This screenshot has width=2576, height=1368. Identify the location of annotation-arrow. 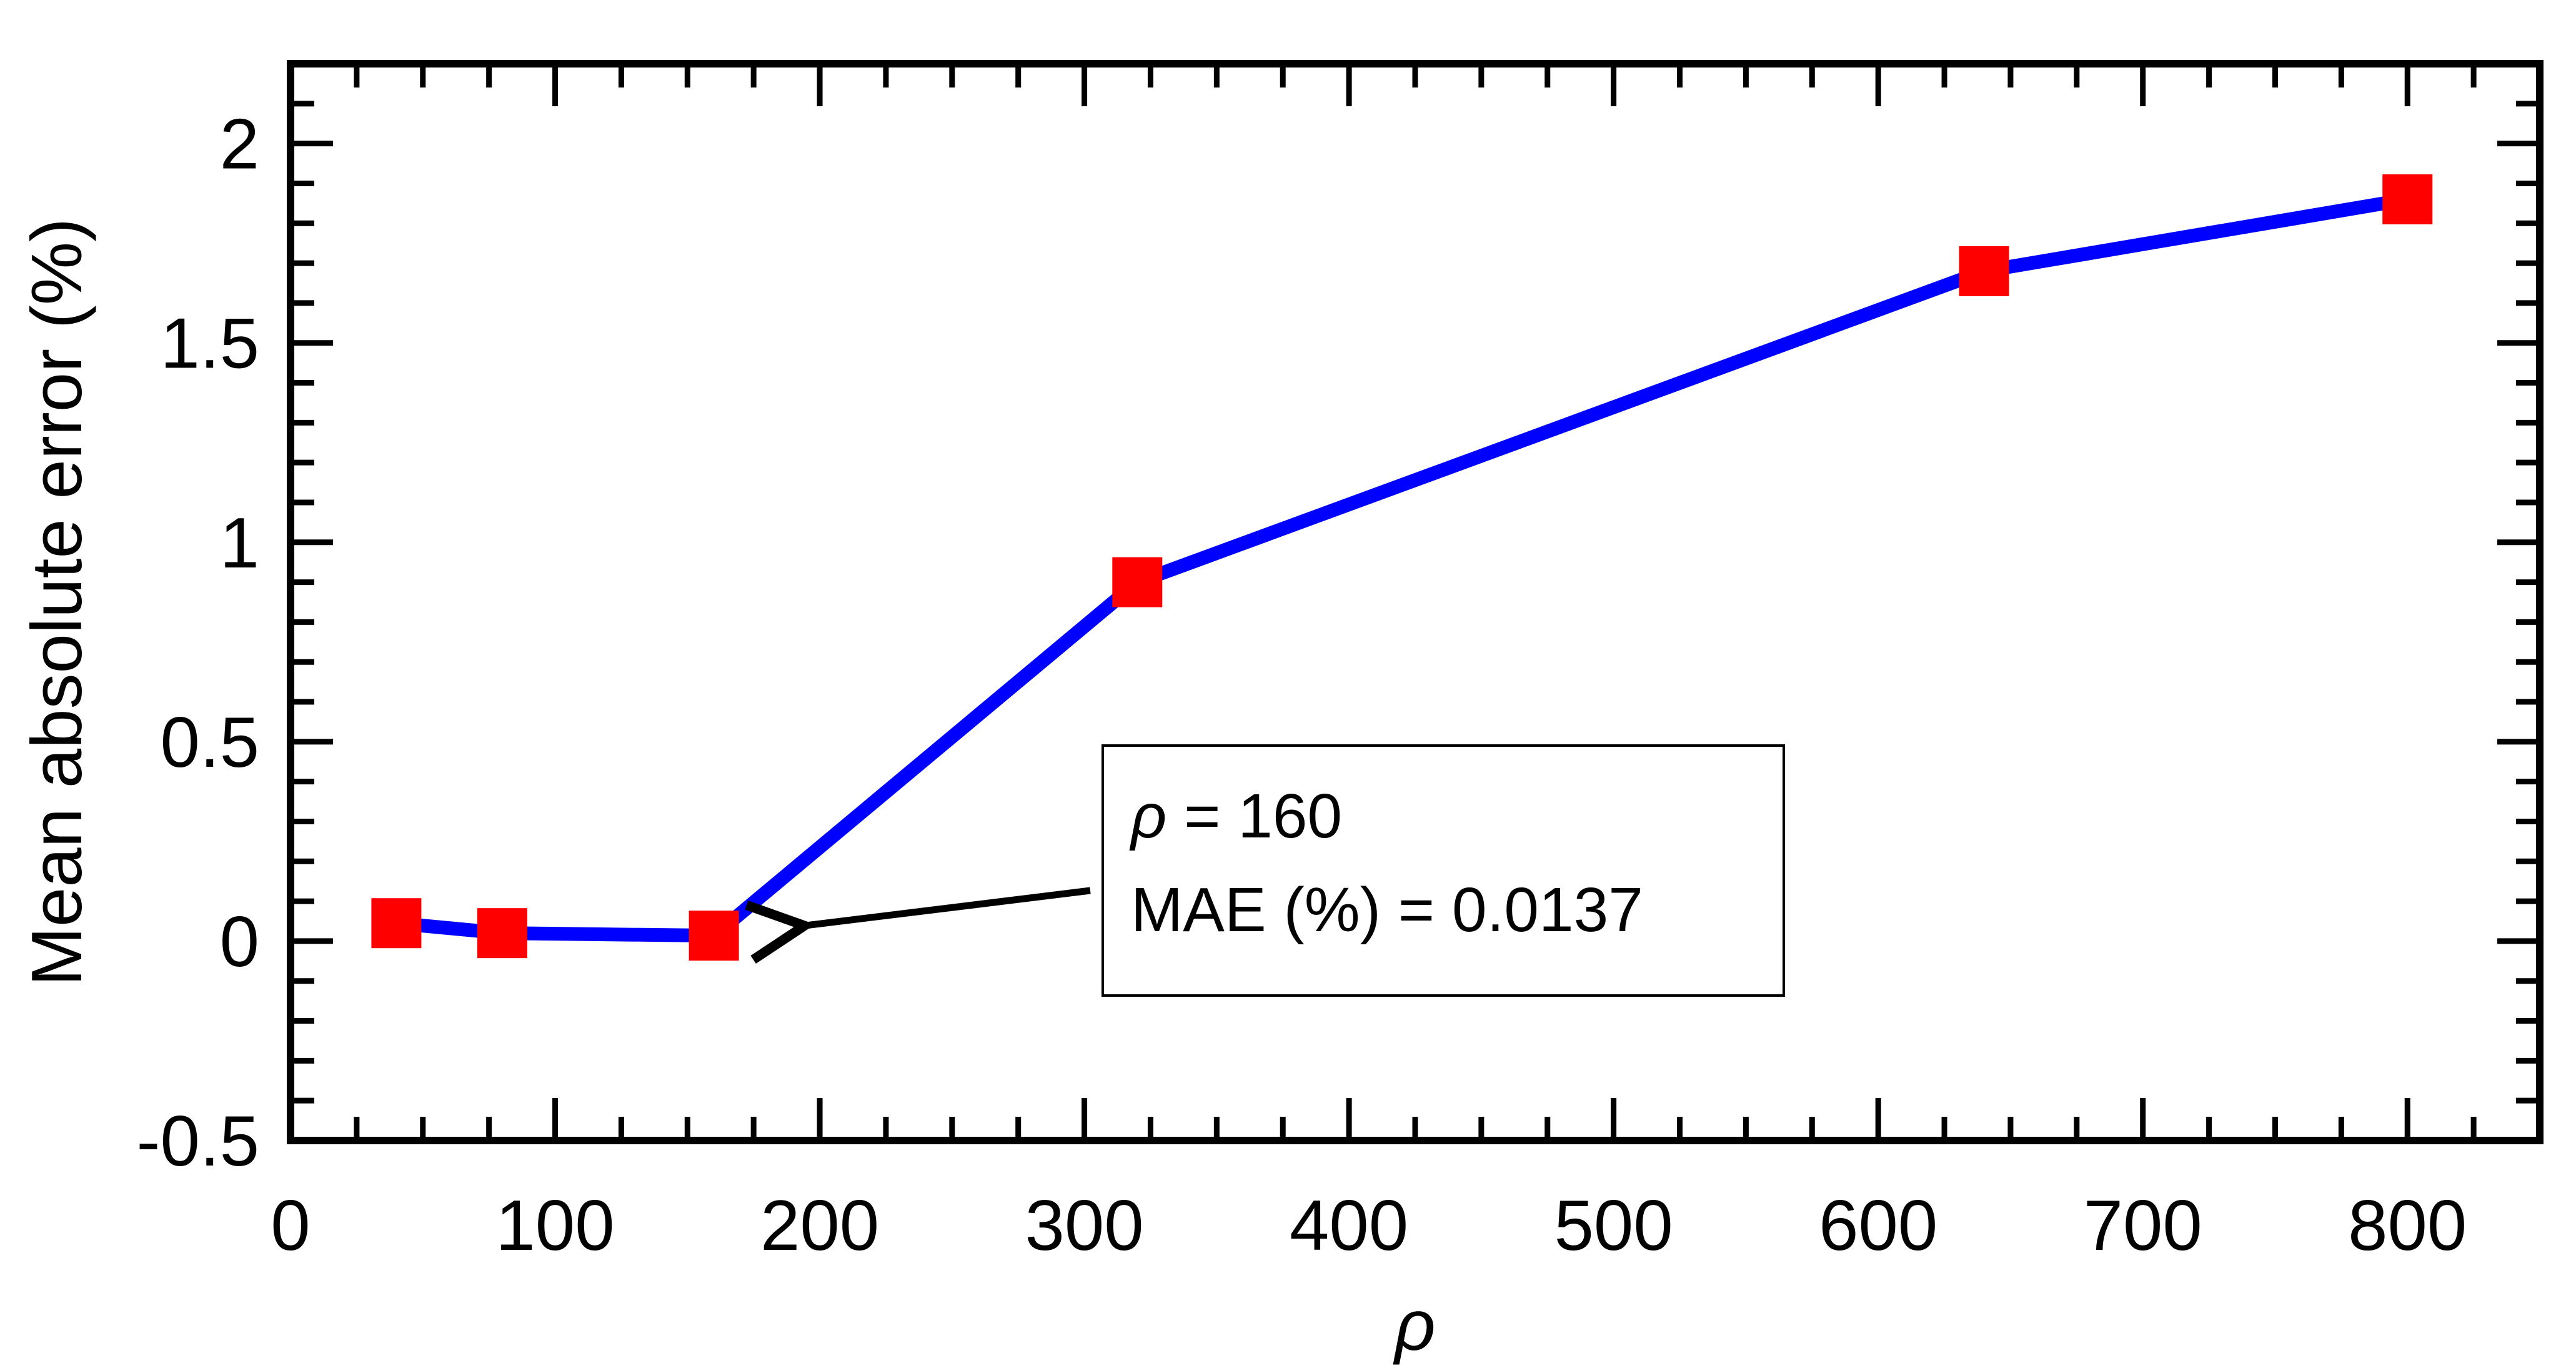
(948, 906).